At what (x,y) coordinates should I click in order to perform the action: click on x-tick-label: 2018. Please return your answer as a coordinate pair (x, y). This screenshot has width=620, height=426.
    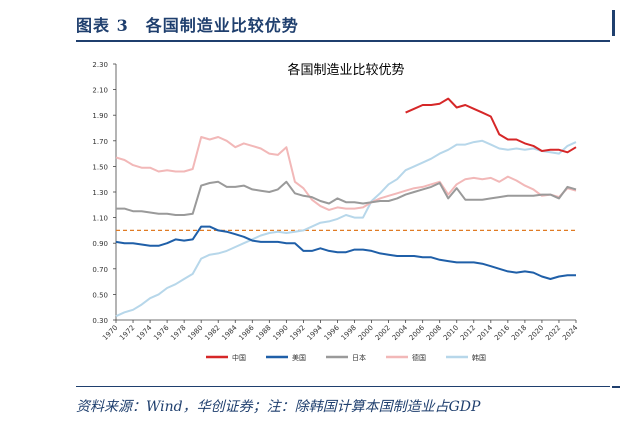
    Looking at the image, I should click on (519, 333).